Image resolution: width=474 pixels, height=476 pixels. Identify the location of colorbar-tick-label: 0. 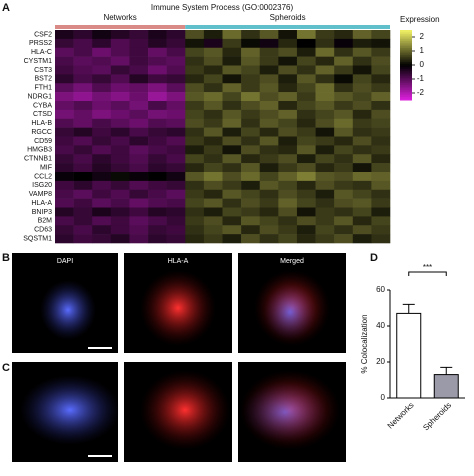
(422, 64).